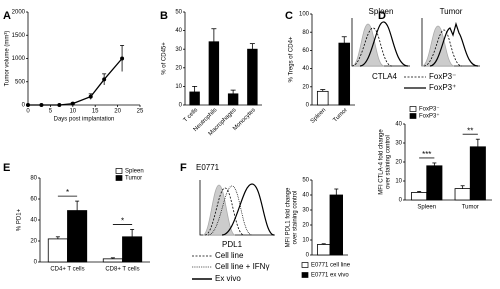 The width and height of the screenshot is (500, 289). What do you see at coordinates (133, 179) in the screenshot?
I see `legend-label: Tumor` at bounding box center [133, 179].